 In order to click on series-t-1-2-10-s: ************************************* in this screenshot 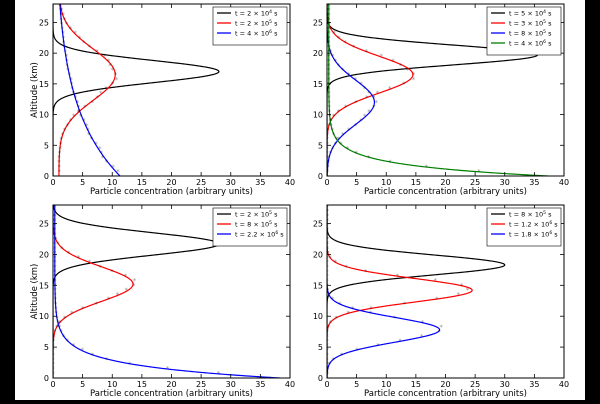, I will do `click(399, 290)`.